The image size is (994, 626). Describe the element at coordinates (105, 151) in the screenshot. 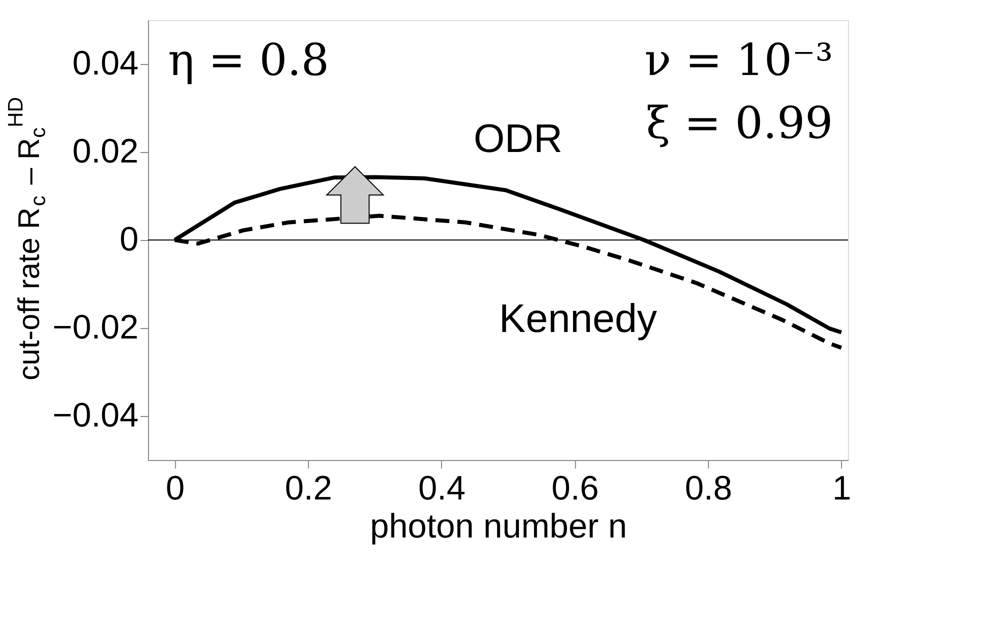

I see `y-tick-label: 0.02` at that location.